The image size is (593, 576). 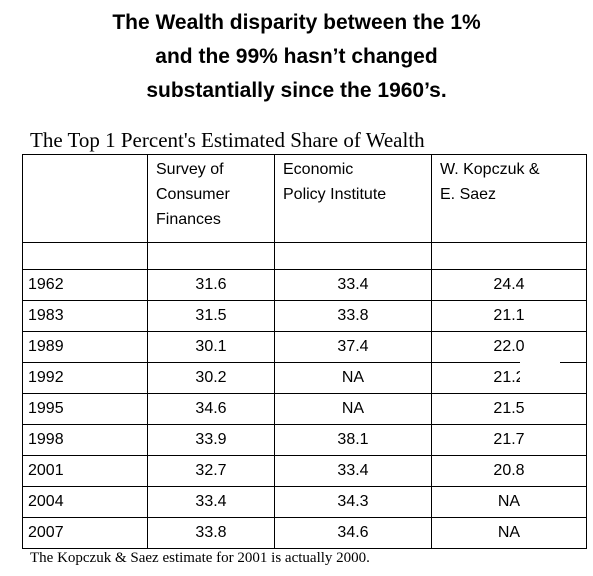 I want to click on table-row: 1992 30.2 NA 21.2, so click(x=304, y=378).